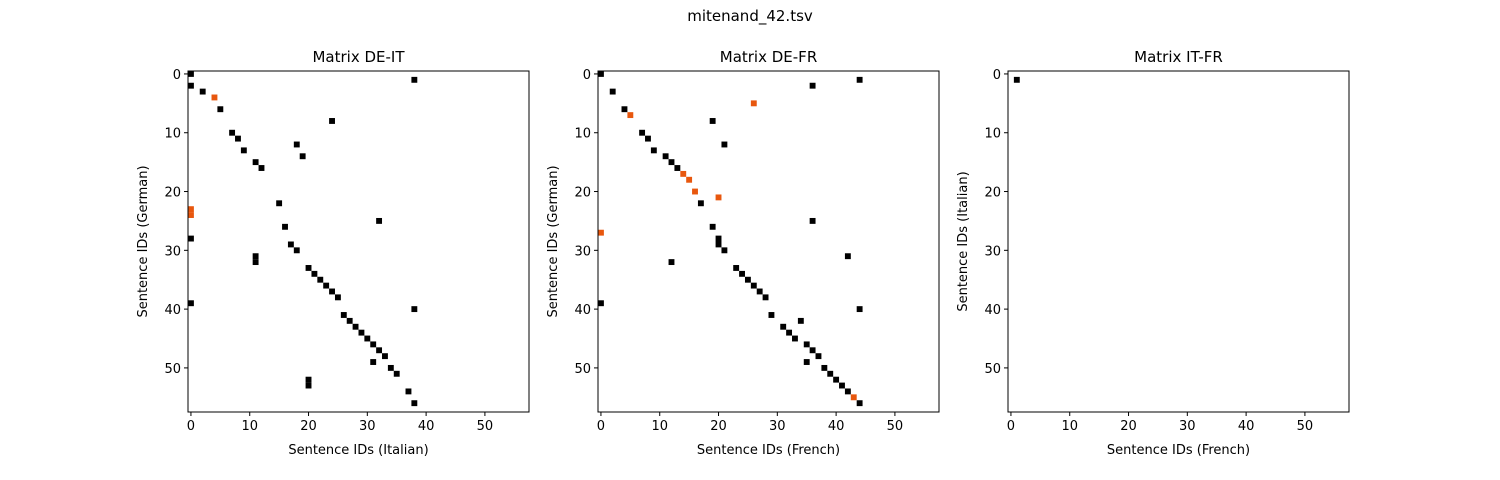 This screenshot has width=1500, height=480. I want to click on y-tick-label: 30, so click(582, 251).